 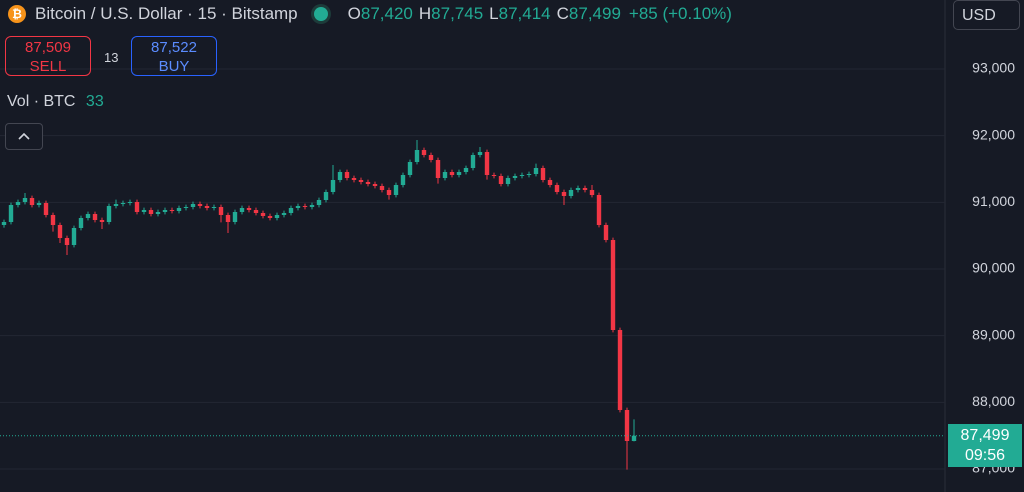 I want to click on y-tick-label: 88,000, so click(x=993, y=401).